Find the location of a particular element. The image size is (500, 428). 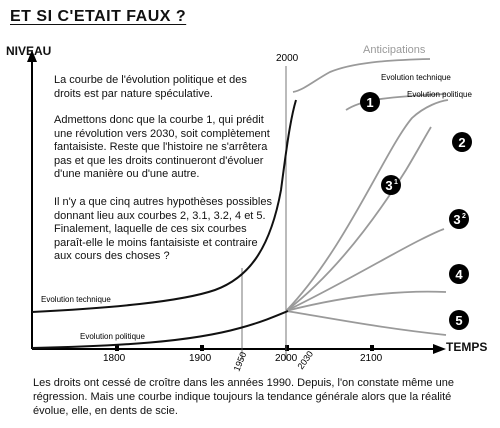

marker-3-1-superscript: 1 is located at coordinates (396, 182).